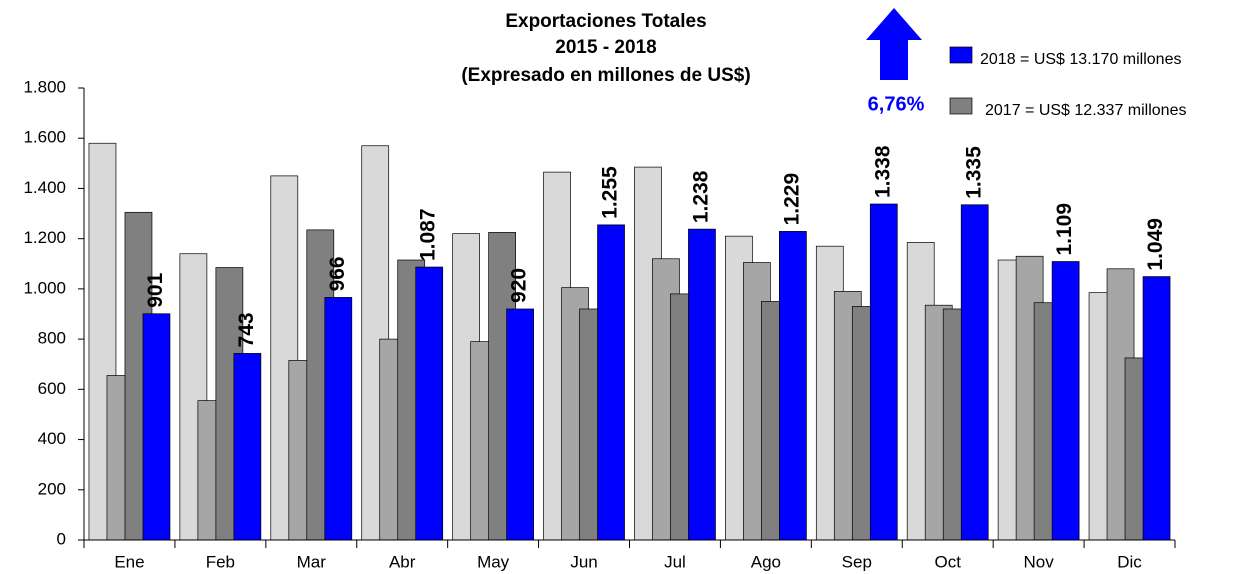 The width and height of the screenshot is (1237, 574). I want to click on x-tick-label: Abr, so click(402, 561).